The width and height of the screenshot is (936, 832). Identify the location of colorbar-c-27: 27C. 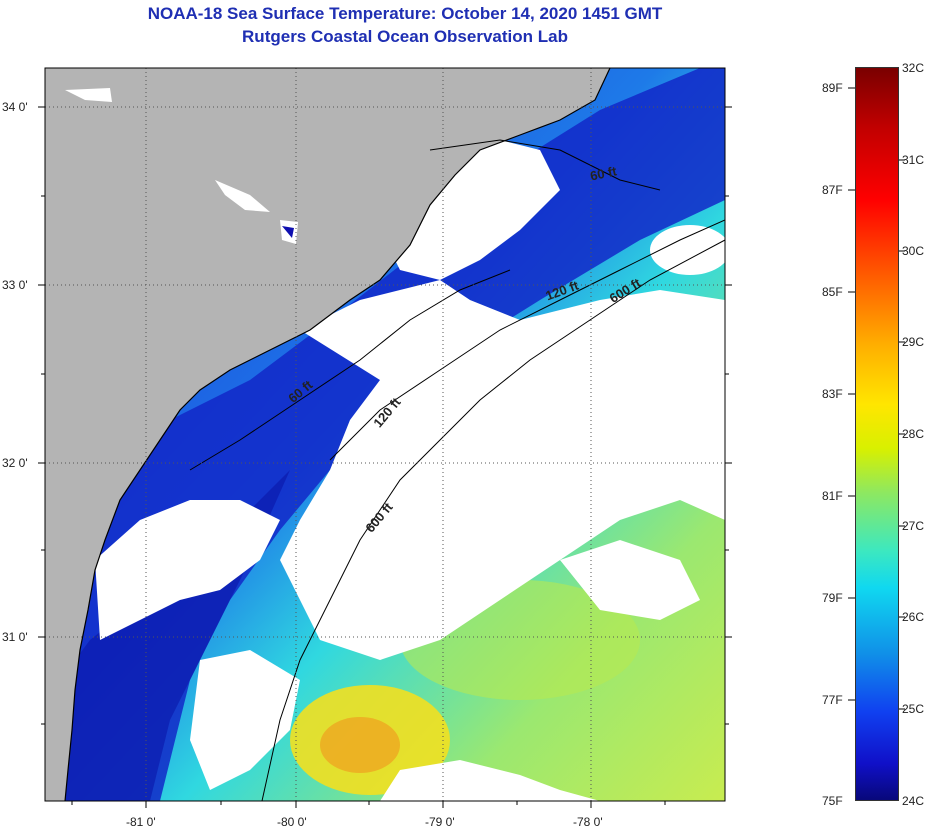
(913, 526).